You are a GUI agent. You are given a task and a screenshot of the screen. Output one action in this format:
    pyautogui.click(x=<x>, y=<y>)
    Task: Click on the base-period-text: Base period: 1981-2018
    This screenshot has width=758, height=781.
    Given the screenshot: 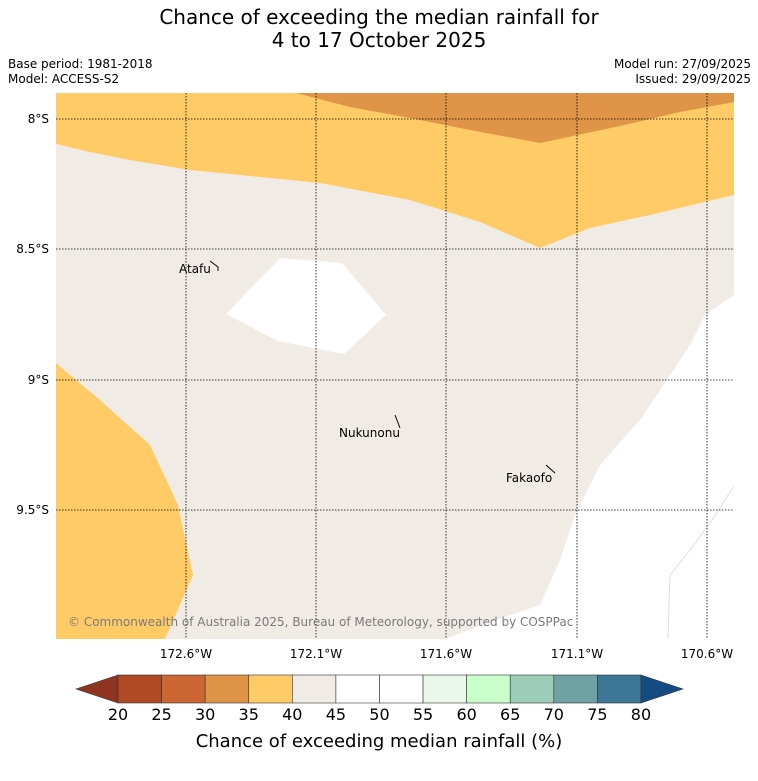 What is the action you would take?
    pyautogui.click(x=80, y=64)
    